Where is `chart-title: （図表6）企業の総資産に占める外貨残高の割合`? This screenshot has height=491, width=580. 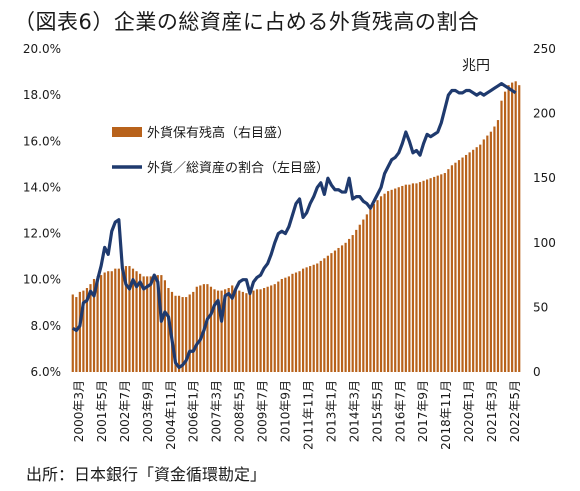 chart-title: （図表6）企業の総資産に占める外貨残高の割合 is located at coordinates (247, 22).